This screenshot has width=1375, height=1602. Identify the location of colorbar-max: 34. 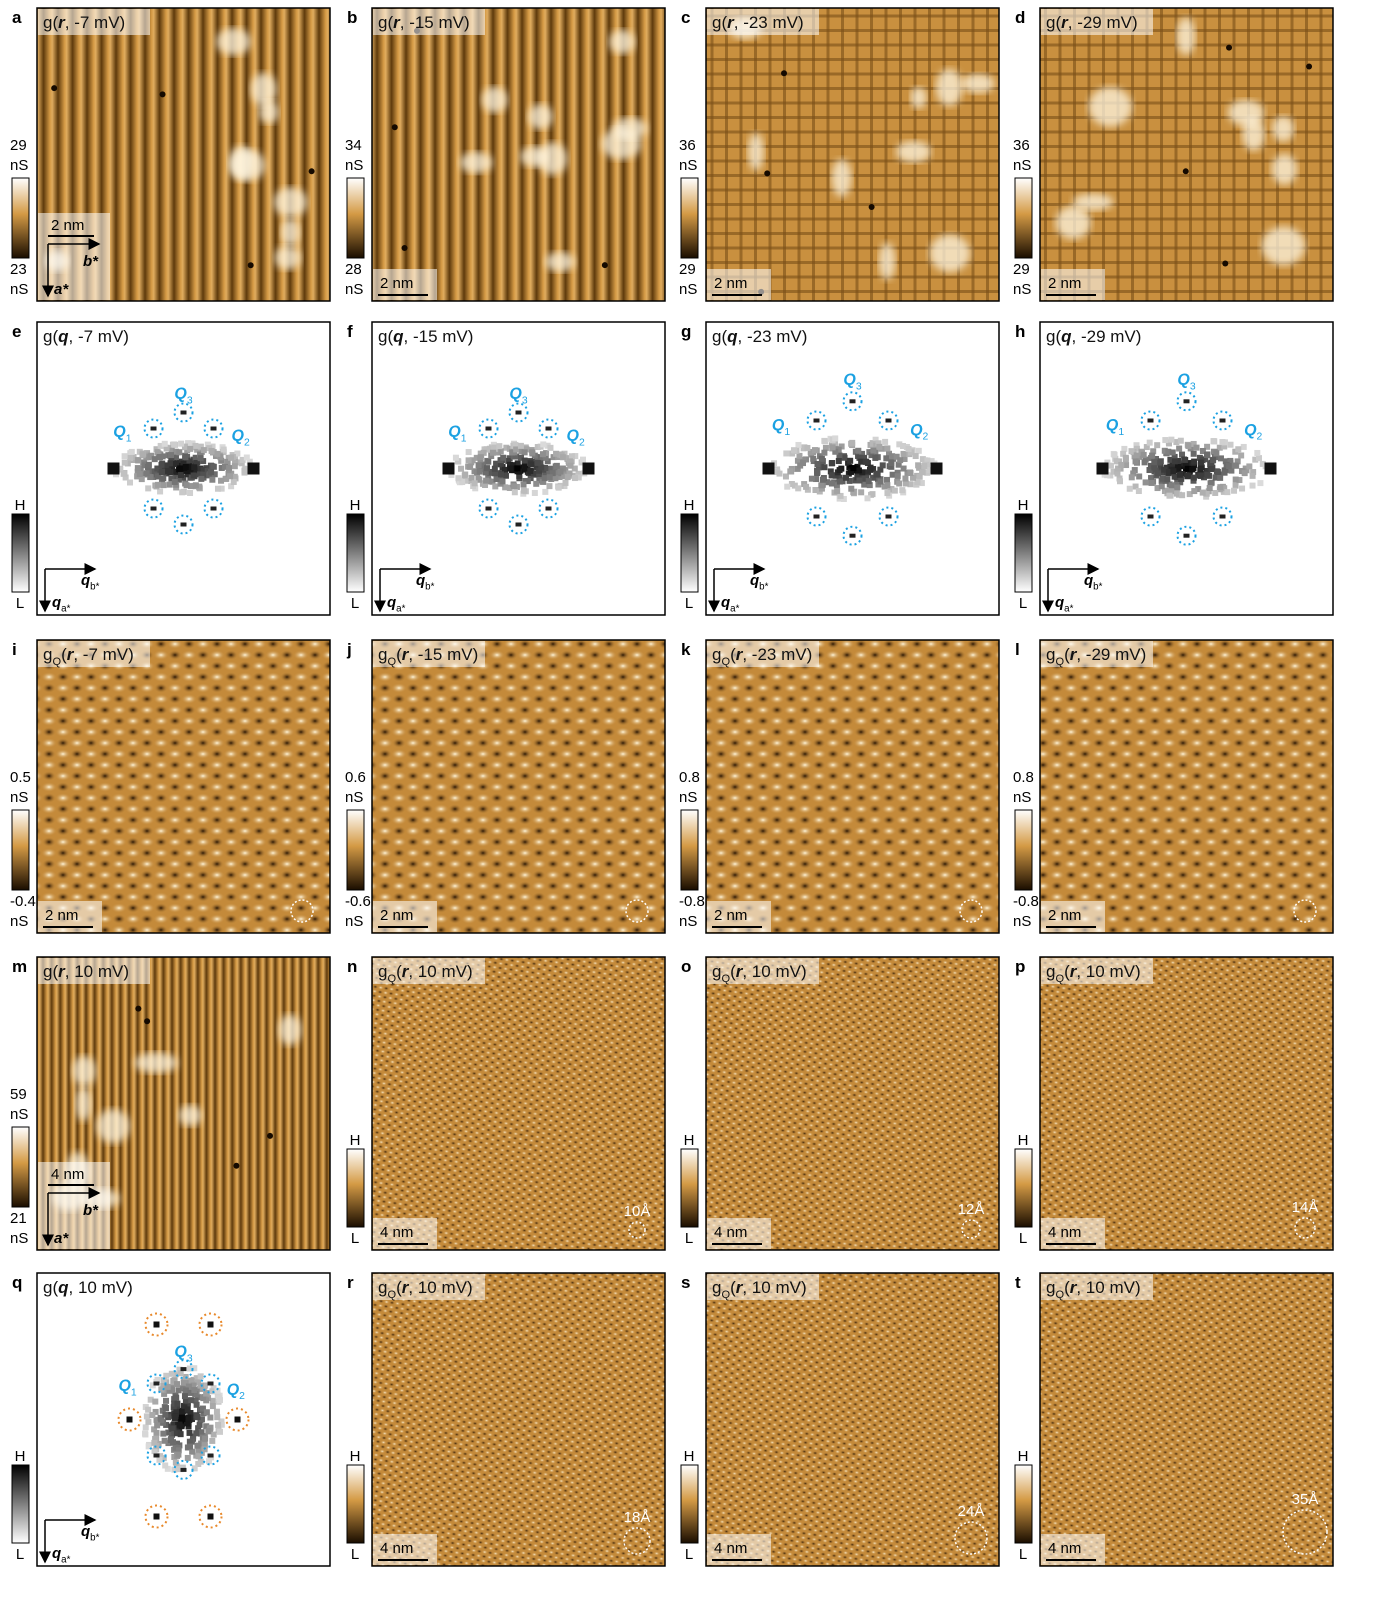
(353, 145).